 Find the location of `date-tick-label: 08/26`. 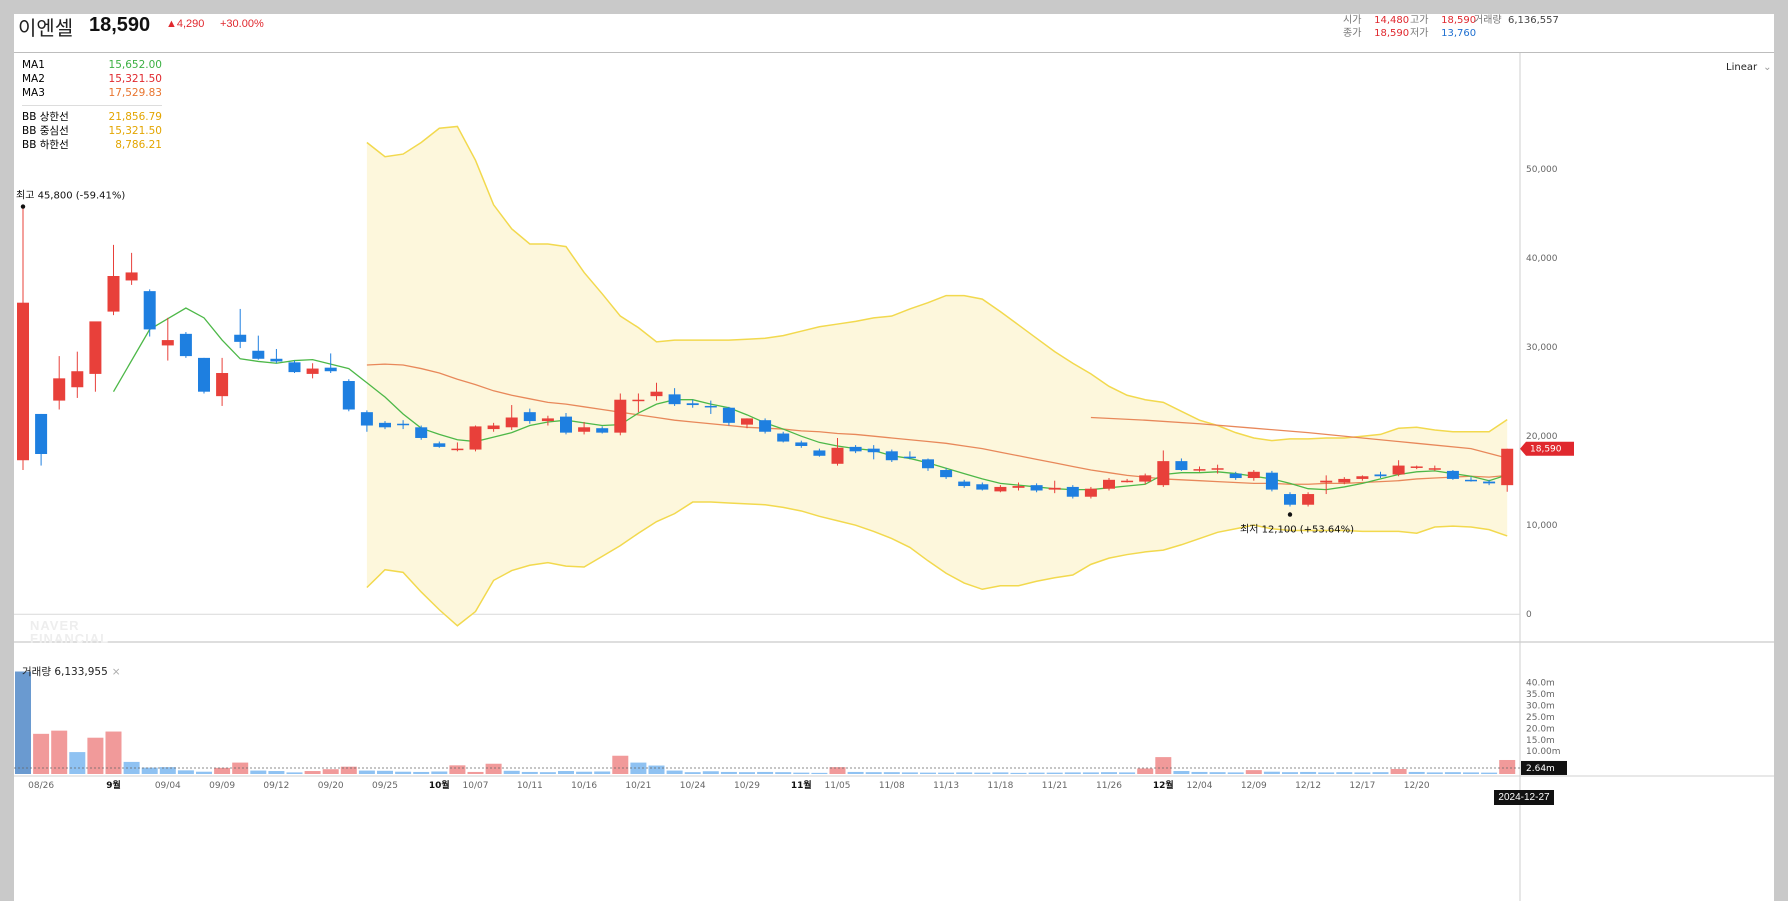

date-tick-label: 08/26 is located at coordinates (41, 786).